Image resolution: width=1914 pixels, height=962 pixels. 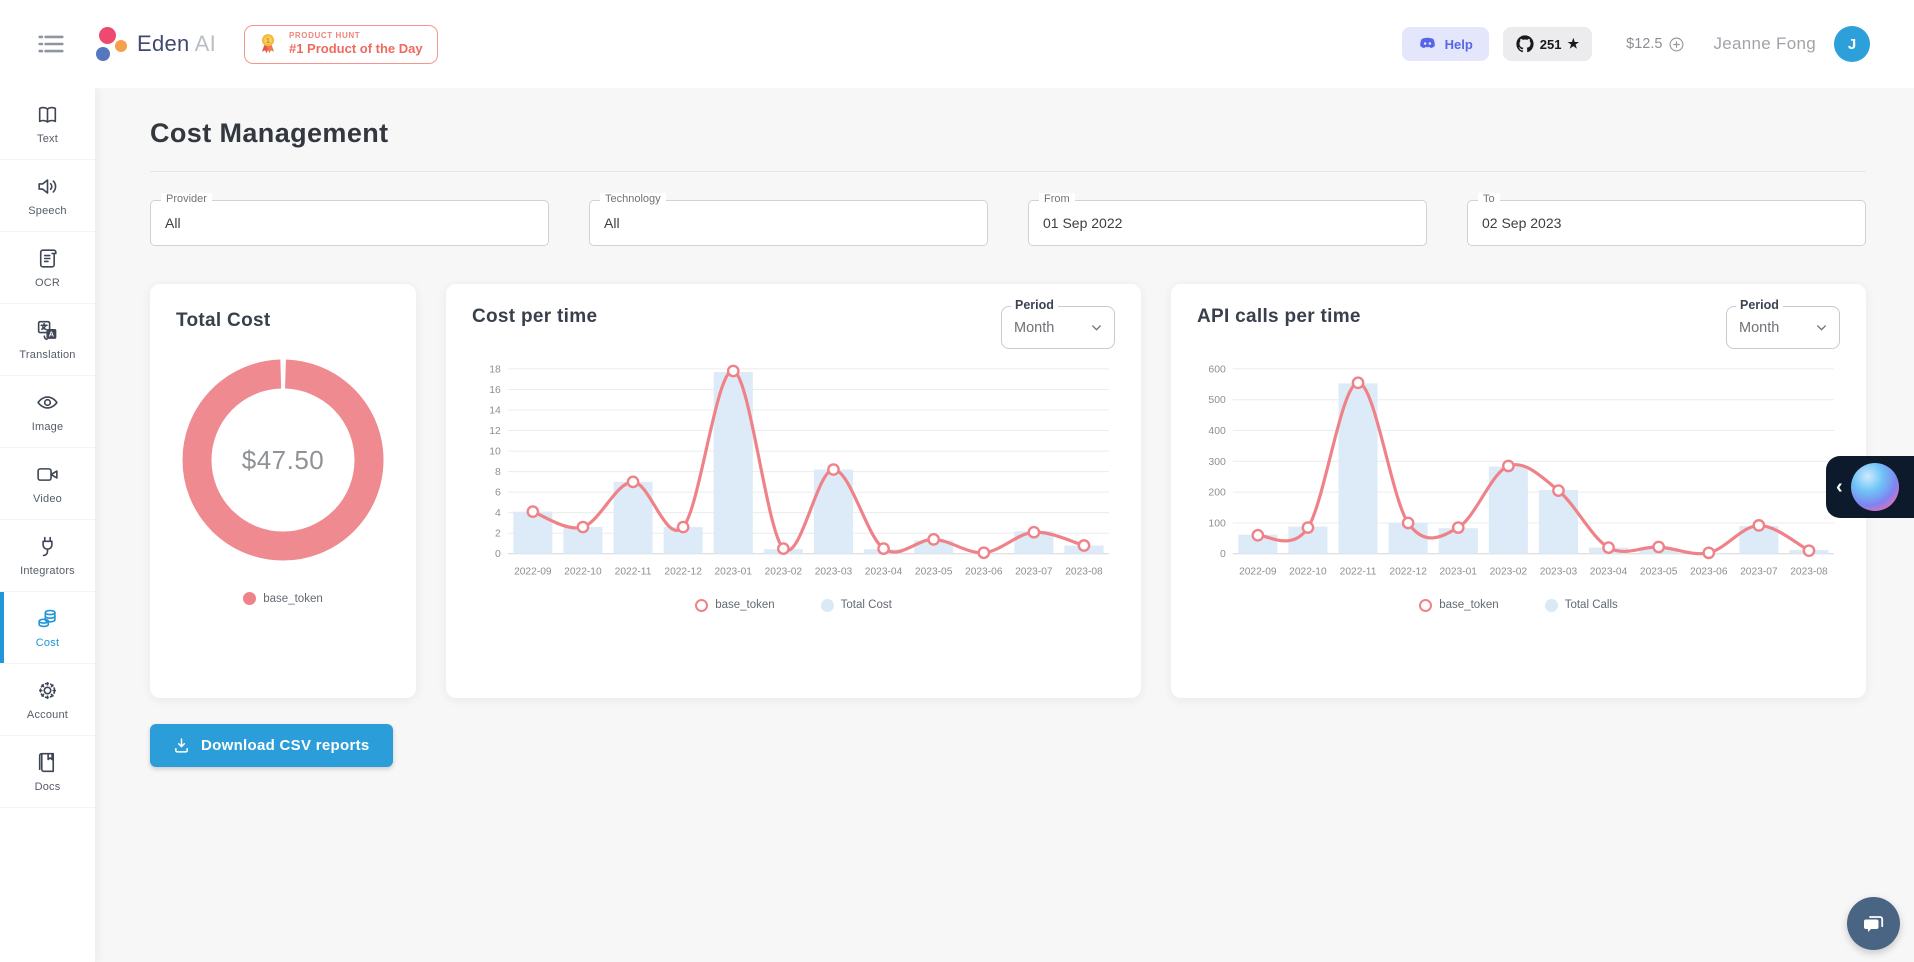 What do you see at coordinates (47, 772) in the screenshot?
I see `sidebar-item-docs: Docs` at bounding box center [47, 772].